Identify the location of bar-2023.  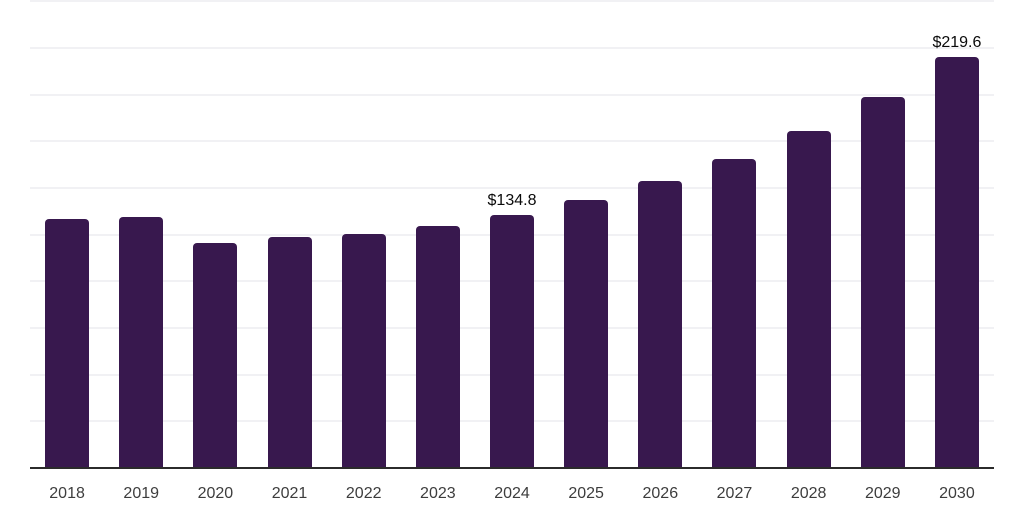
(437, 346).